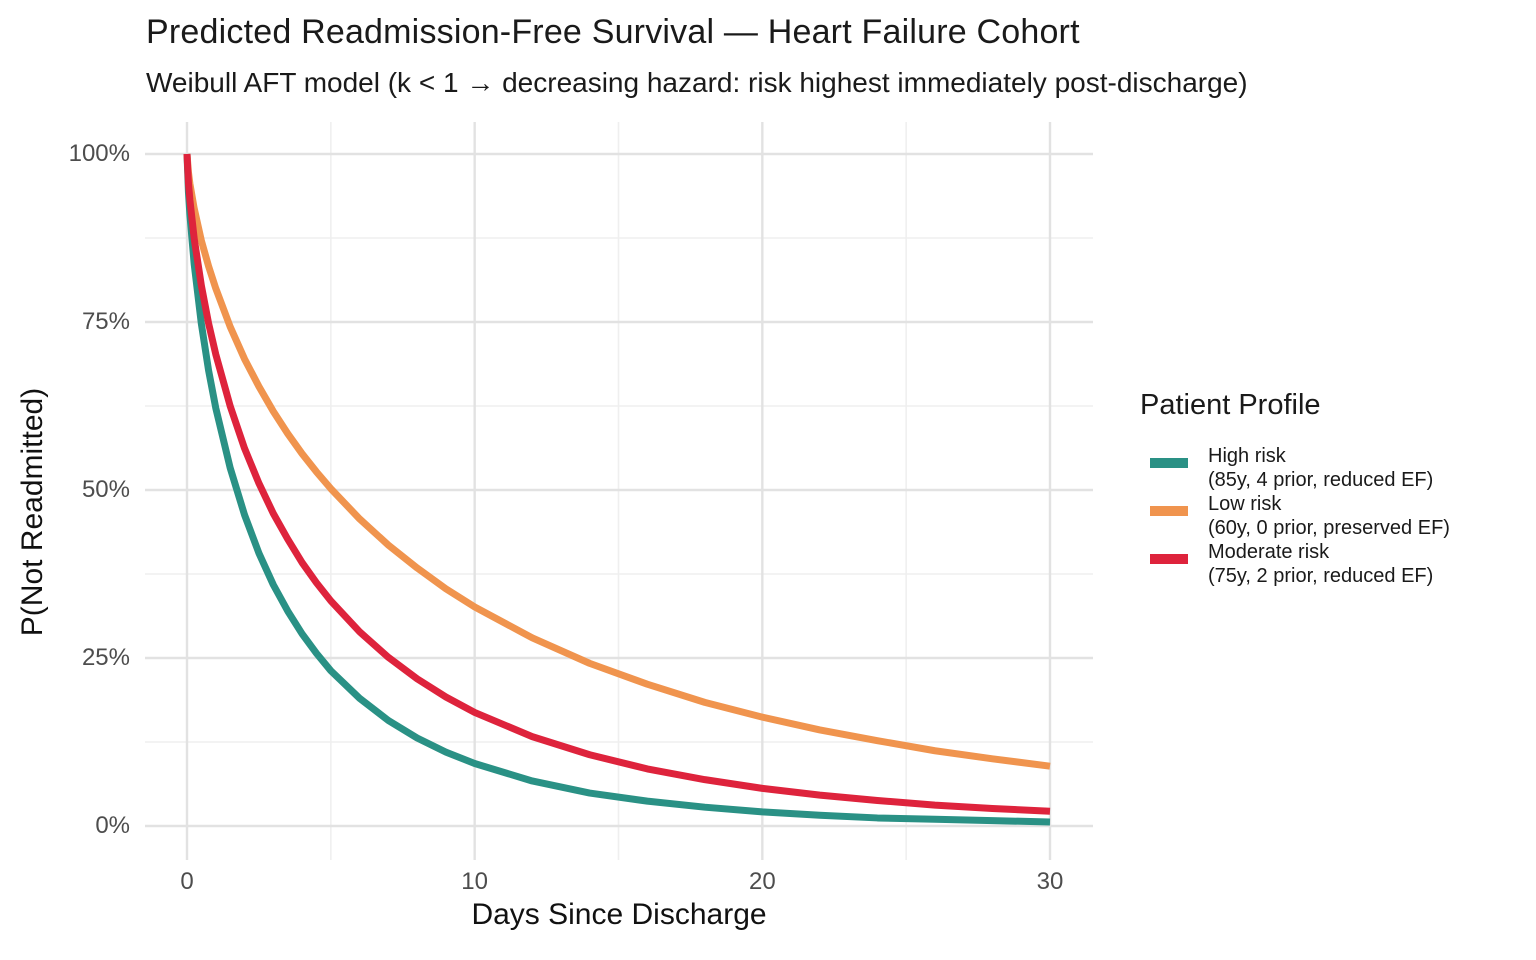  Describe the element at coordinates (1230, 405) in the screenshot. I see `legend-title: Patient Profile` at that location.